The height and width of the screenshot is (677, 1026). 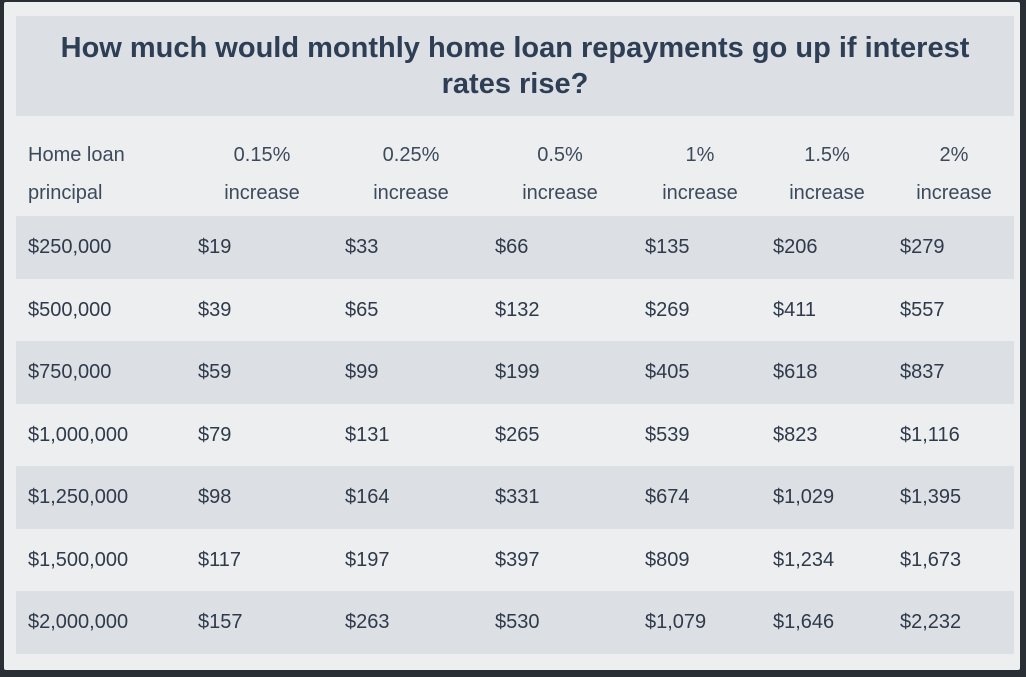 I want to click on increase-cell: $65, so click(x=362, y=309).